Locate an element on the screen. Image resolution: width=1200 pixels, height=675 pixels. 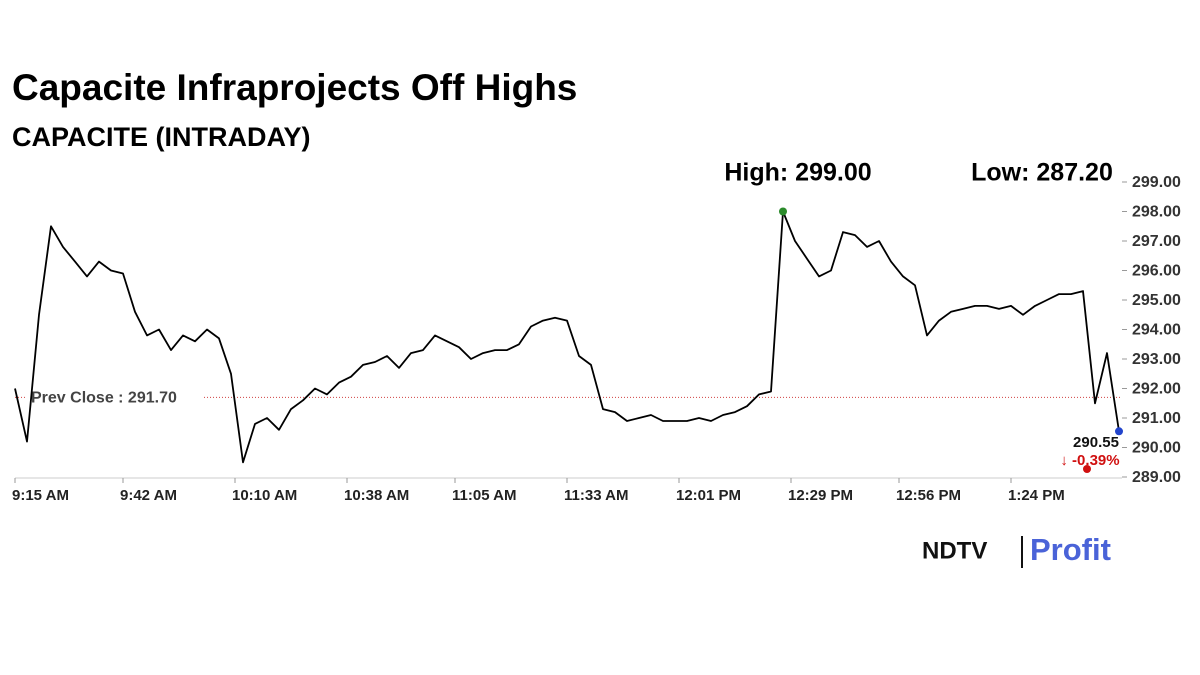
low-annotation: Low: 287.20 is located at coordinates (1042, 173).